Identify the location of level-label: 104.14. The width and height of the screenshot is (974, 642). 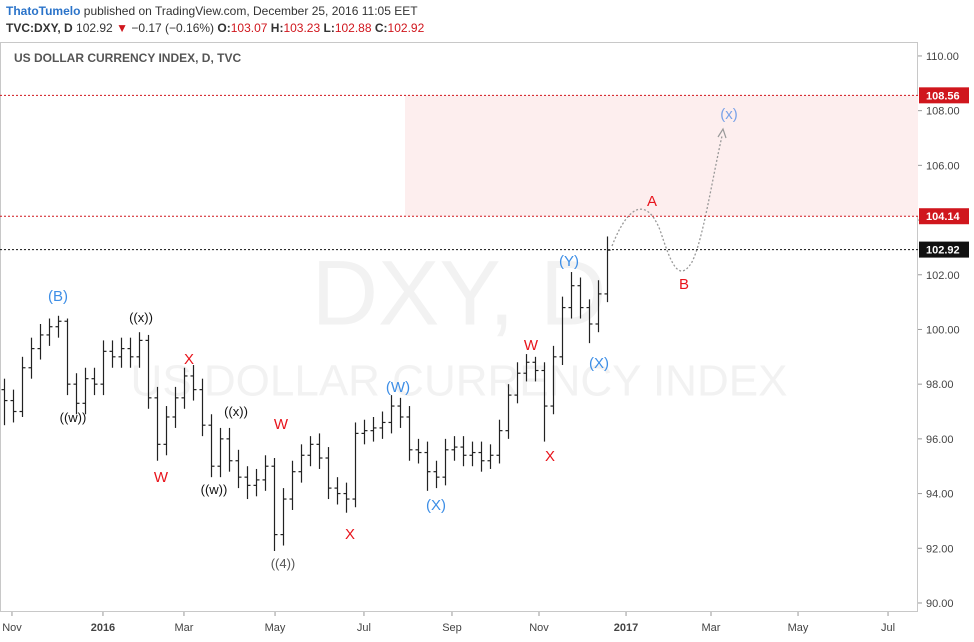
(943, 217).